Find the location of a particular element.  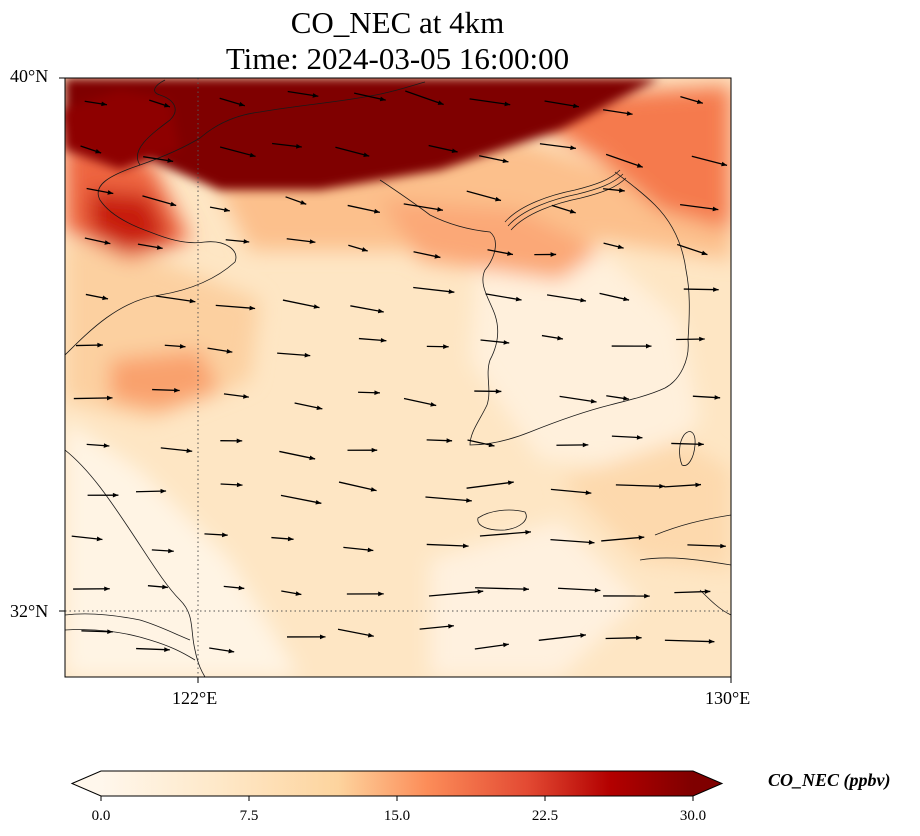

colorbar-label: CO_NEC (ppbv) is located at coordinates (829, 780).